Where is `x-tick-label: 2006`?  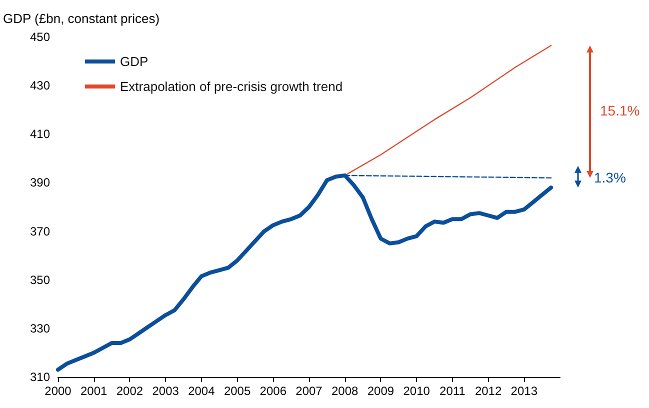 x-tick-label: 2006 is located at coordinates (273, 391).